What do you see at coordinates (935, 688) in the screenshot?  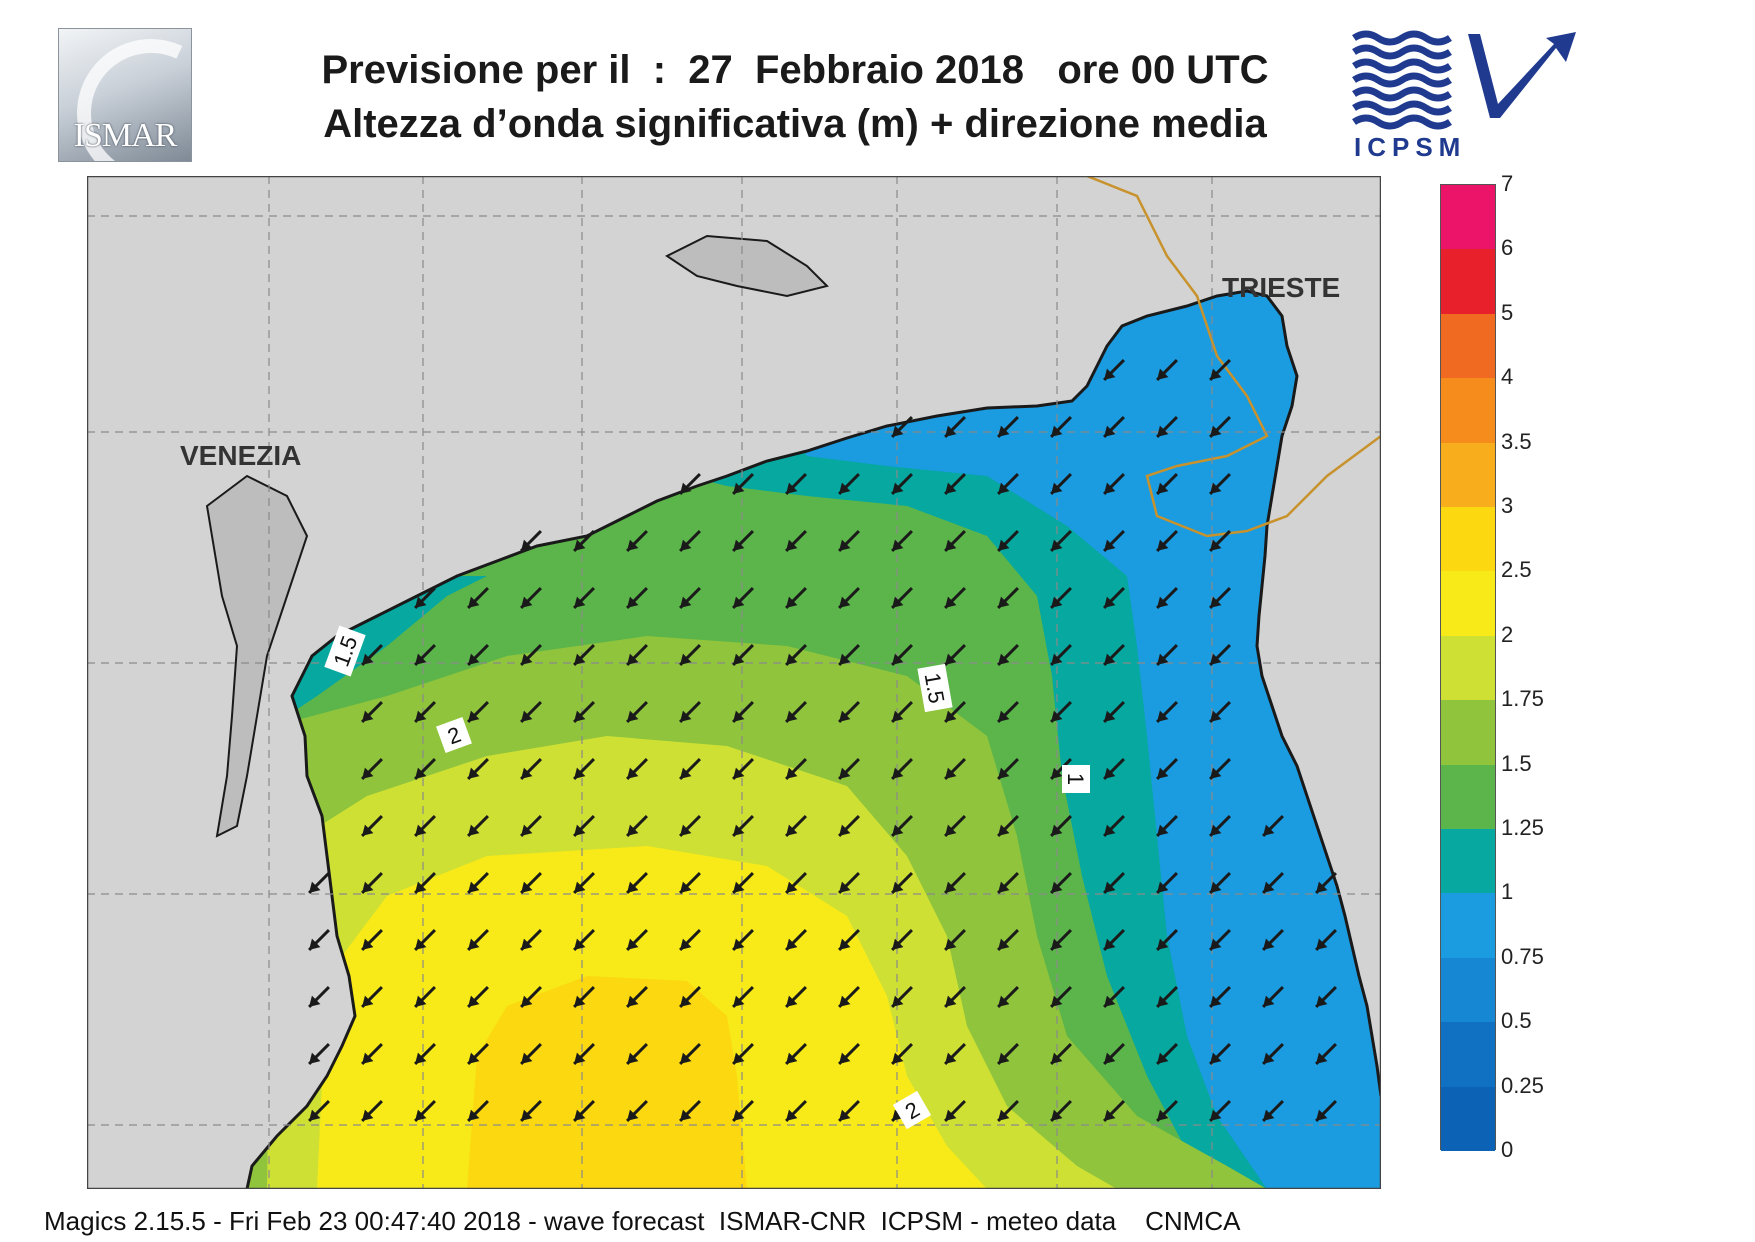 I see `contour-label-3: 1.5` at bounding box center [935, 688].